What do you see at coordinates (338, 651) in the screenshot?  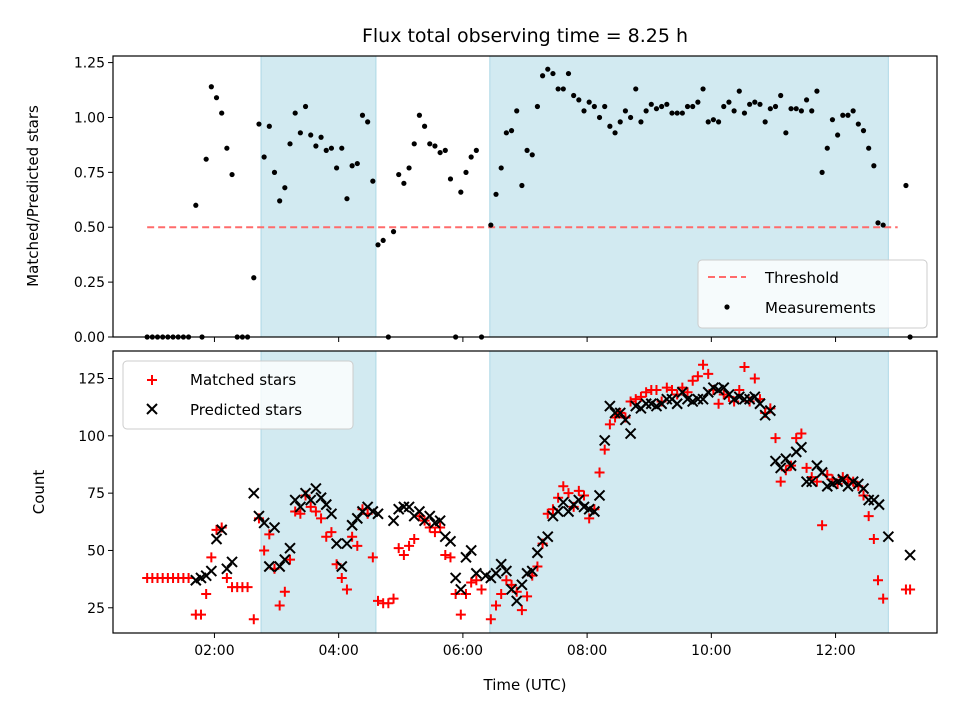 I see `x-tick-label: 04:00` at bounding box center [338, 651].